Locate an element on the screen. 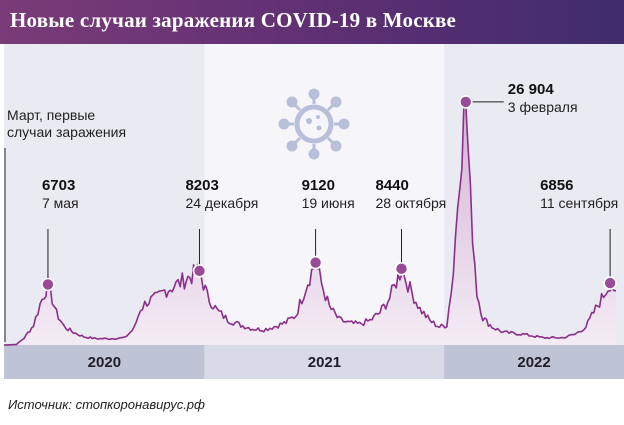 This screenshot has width=624, height=425. chart-title: Новые случаи заражения COVID-19 в Москве is located at coordinates (233, 20).